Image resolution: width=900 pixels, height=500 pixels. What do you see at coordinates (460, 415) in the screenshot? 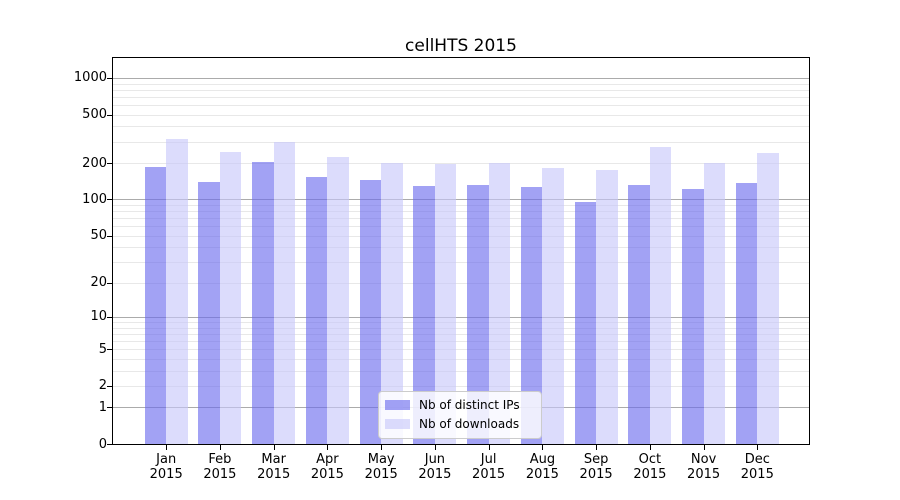
I see `legend: Nb of distinct IPs Nb of downloads` at bounding box center [460, 415].